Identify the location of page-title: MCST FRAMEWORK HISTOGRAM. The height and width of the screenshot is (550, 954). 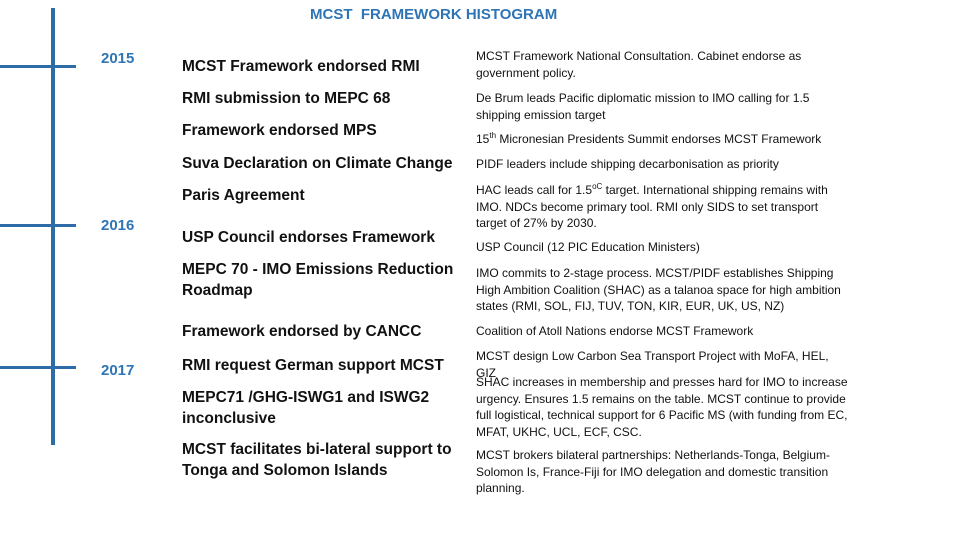
(434, 14).